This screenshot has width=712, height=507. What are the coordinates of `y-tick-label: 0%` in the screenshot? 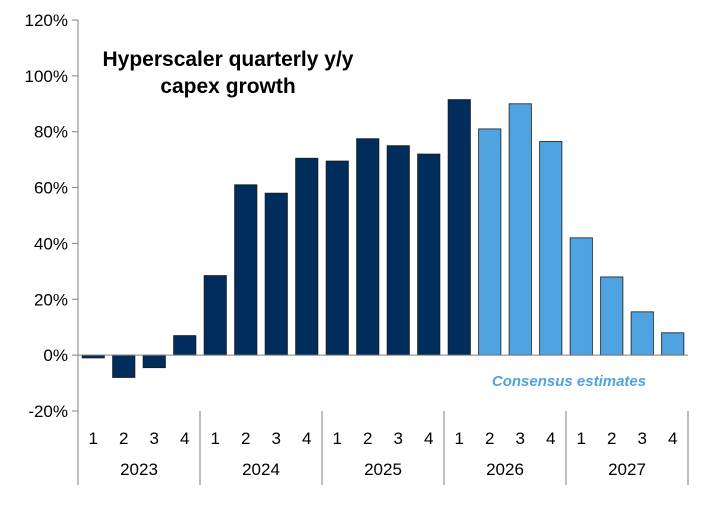 It's located at (55, 355).